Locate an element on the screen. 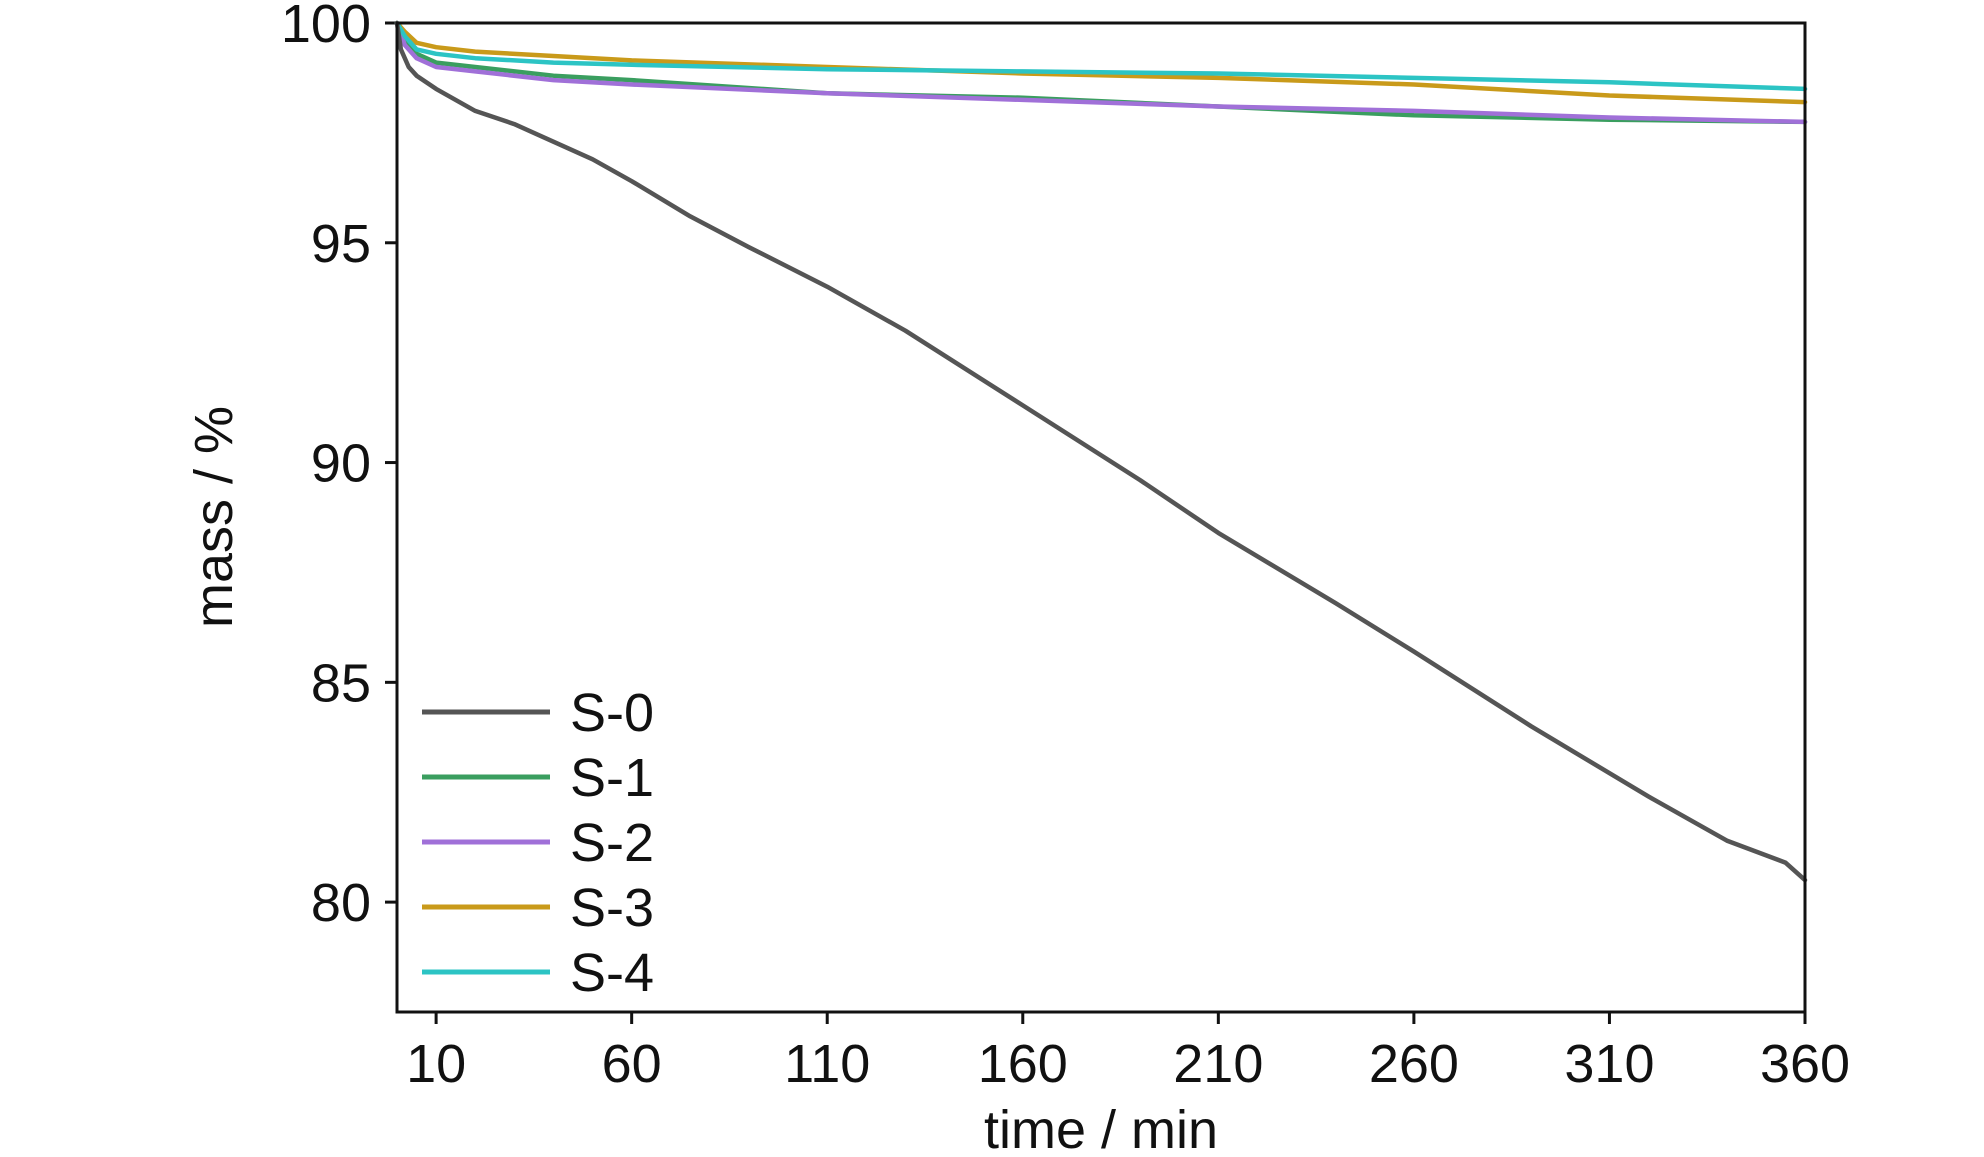 The height and width of the screenshot is (1157, 1984). y-tick-label: 90 is located at coordinates (341, 464).